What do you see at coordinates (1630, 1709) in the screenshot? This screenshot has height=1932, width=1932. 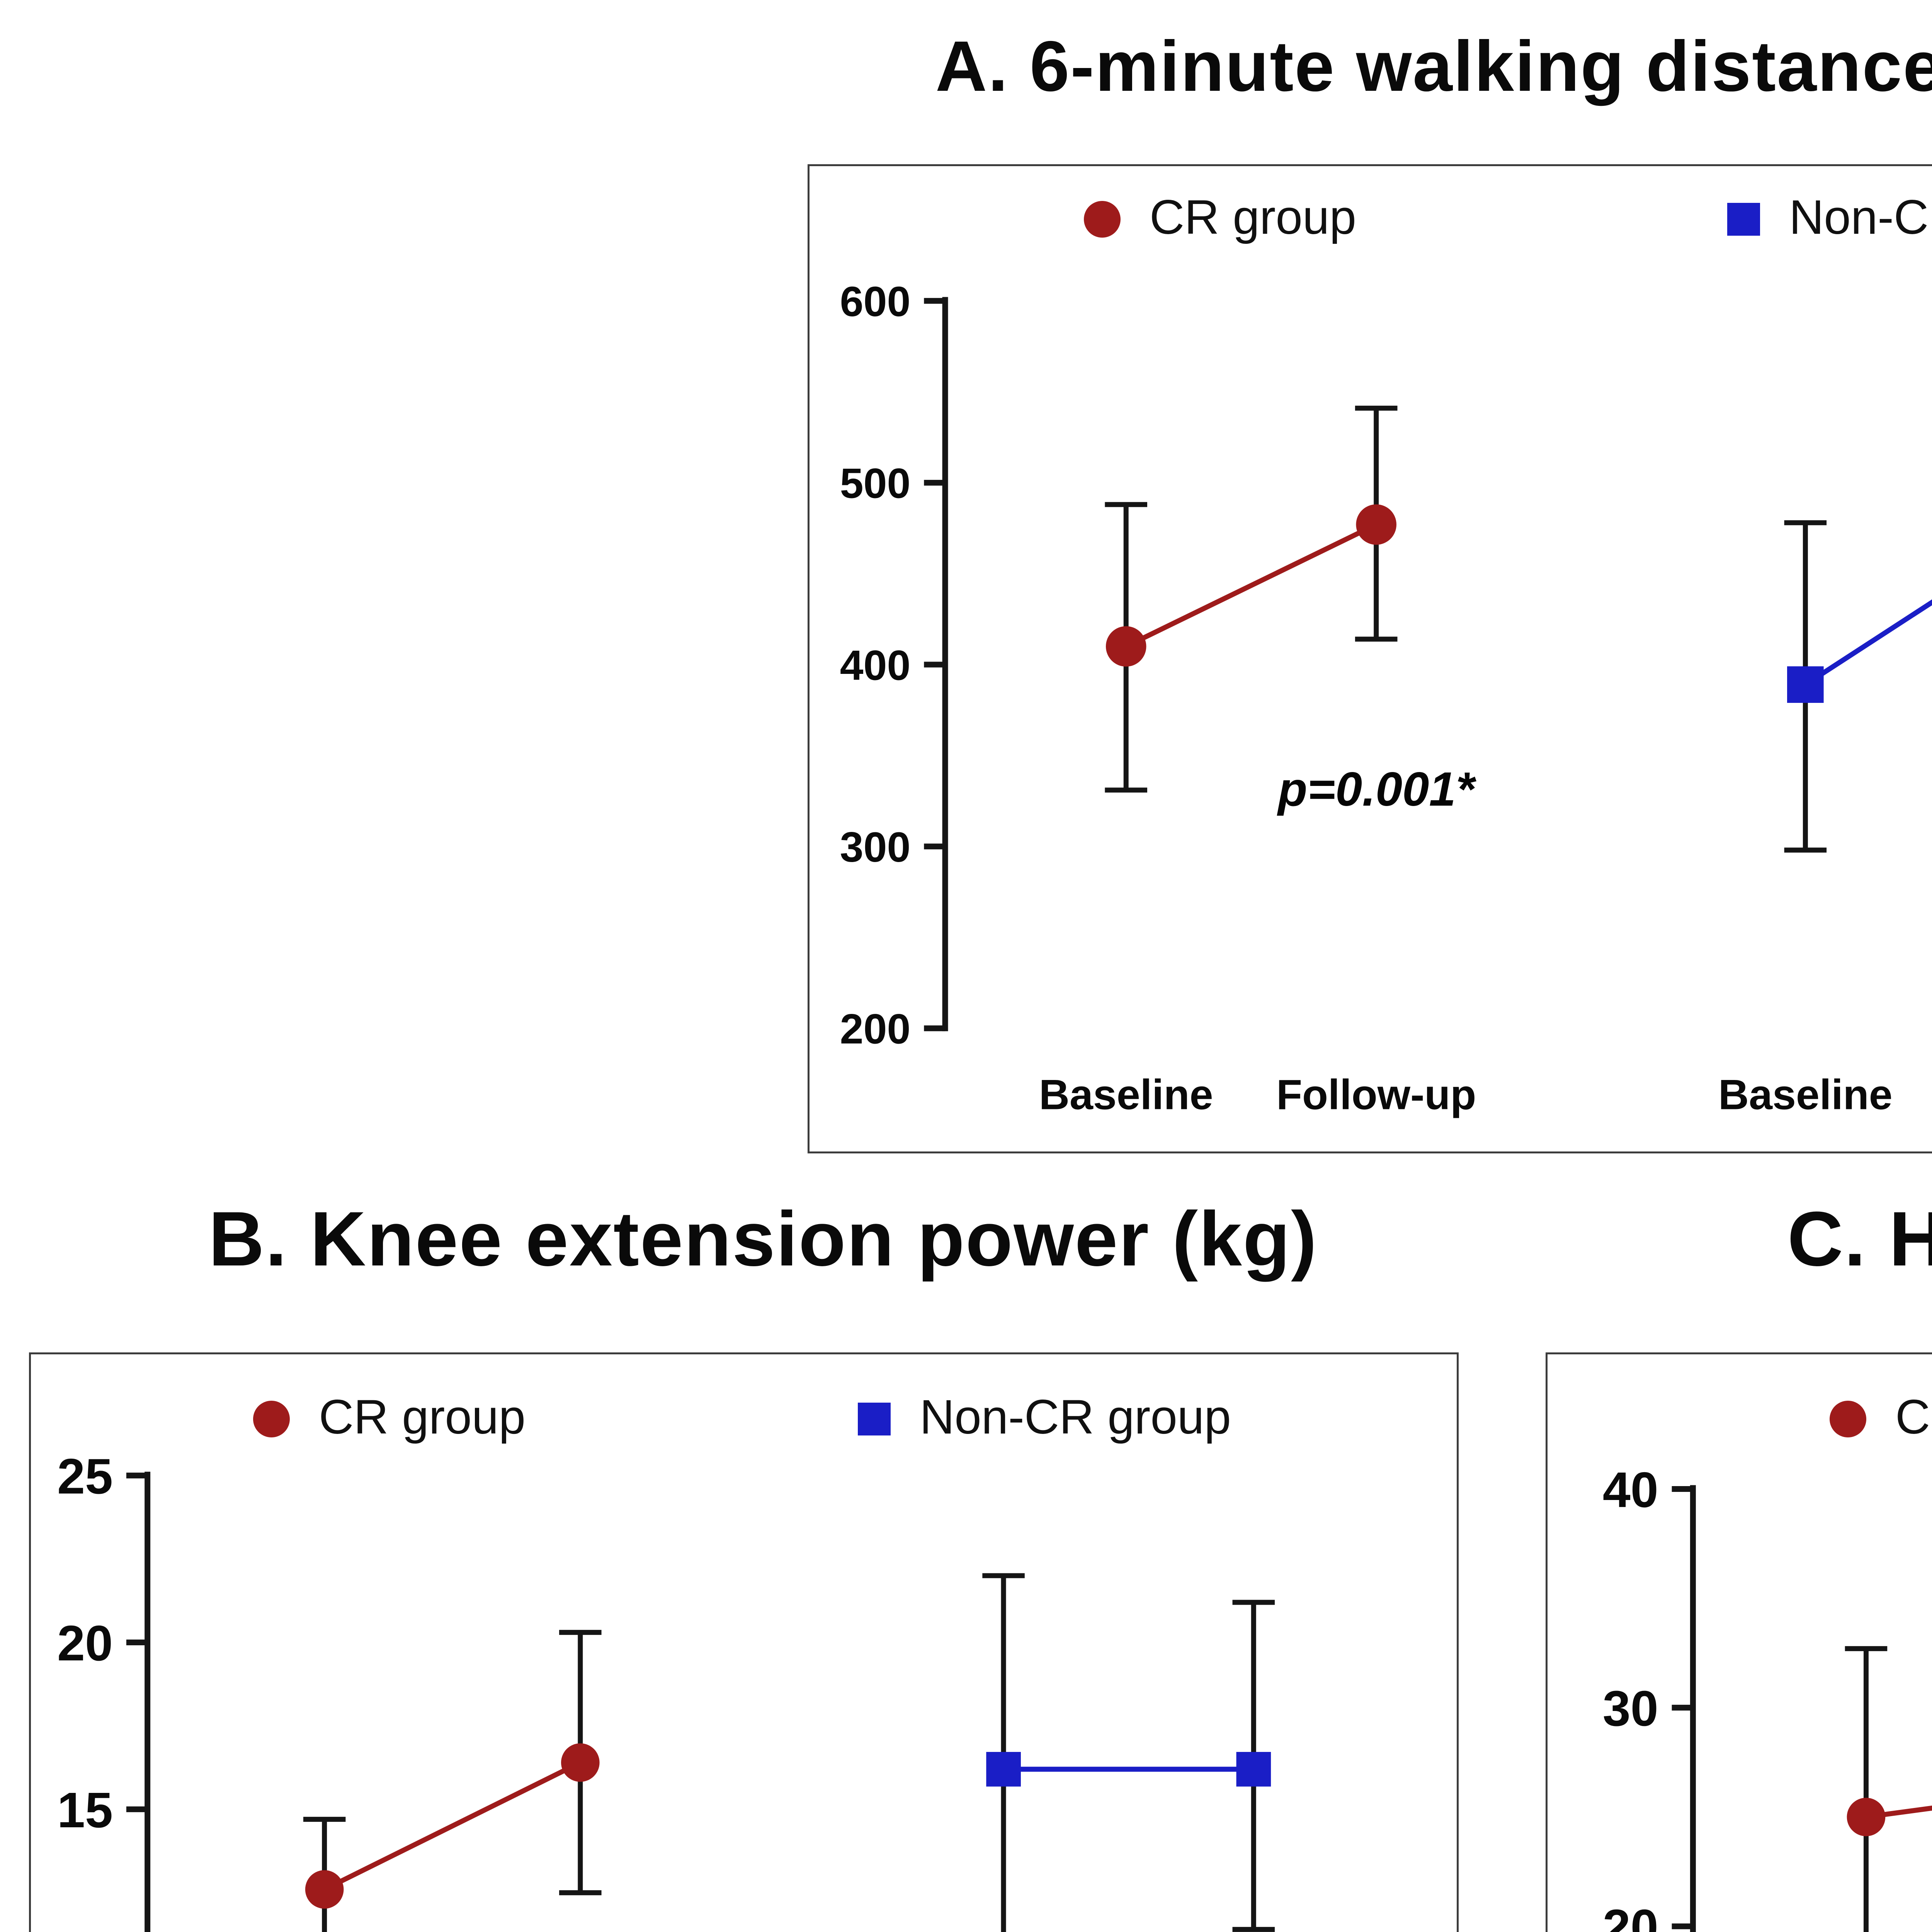 I see `y-tick-label: 30` at bounding box center [1630, 1709].